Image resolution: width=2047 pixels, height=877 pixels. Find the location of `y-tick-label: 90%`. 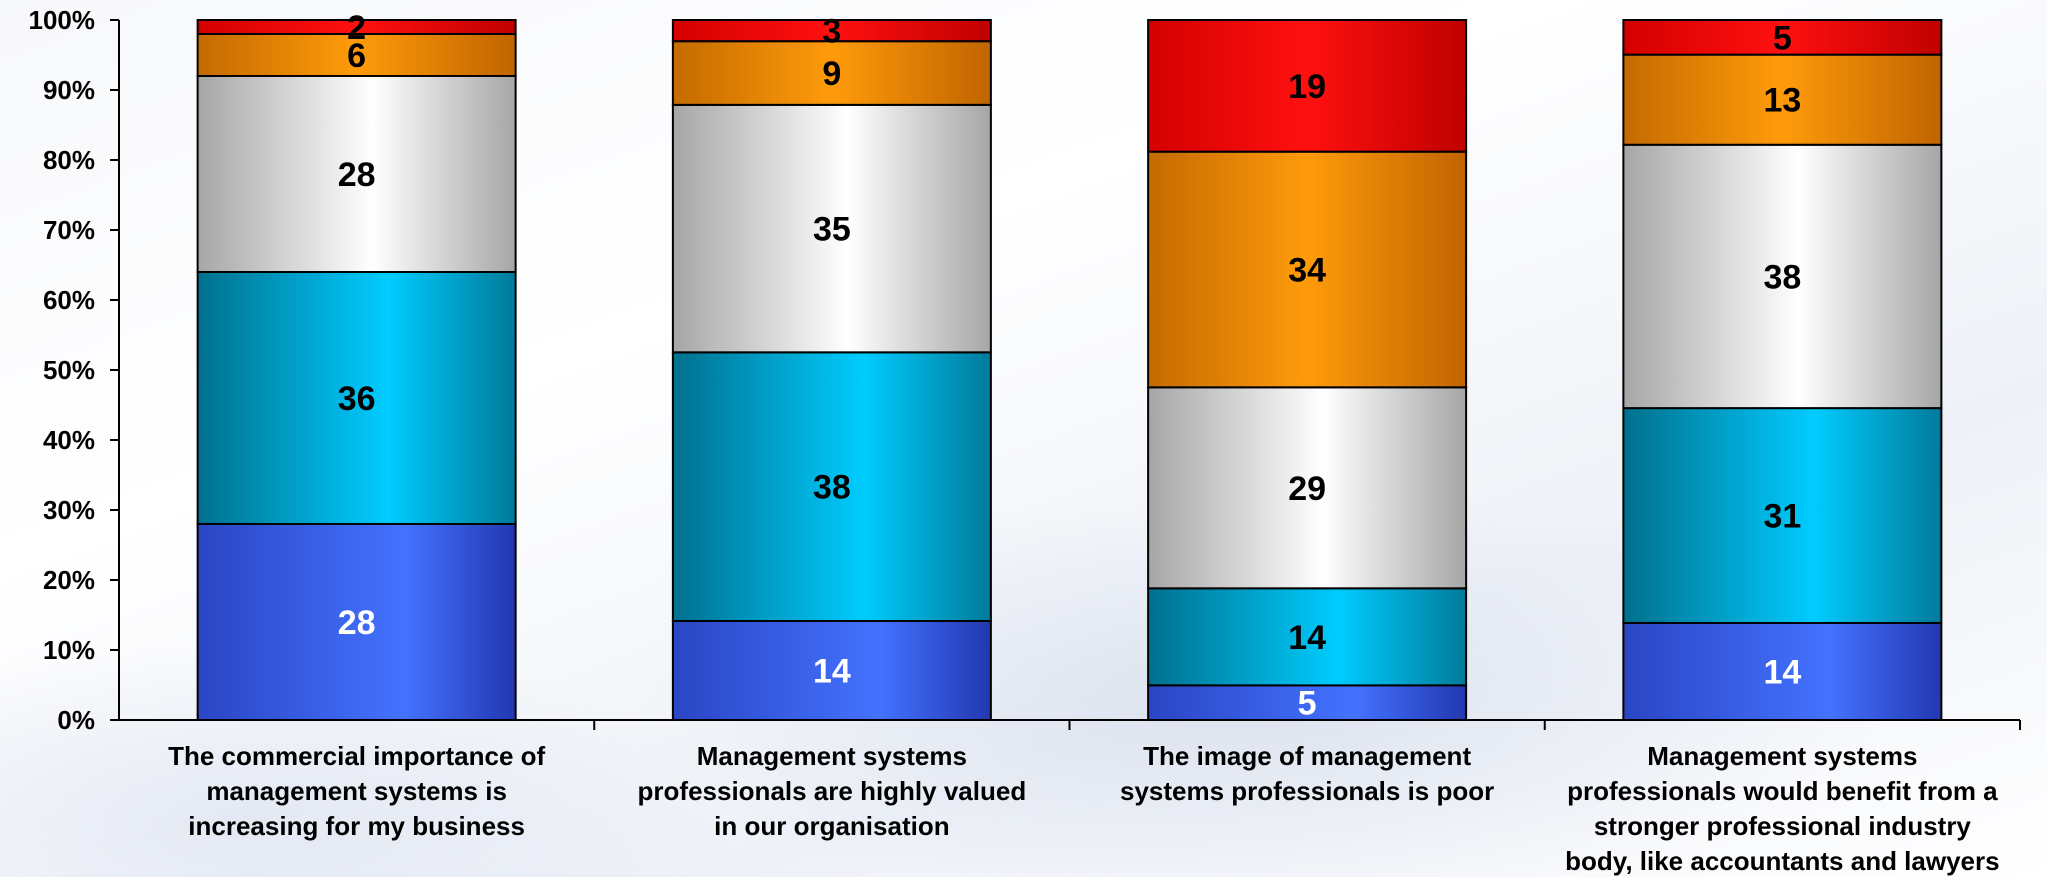

y-tick-label: 90% is located at coordinates (69, 90).